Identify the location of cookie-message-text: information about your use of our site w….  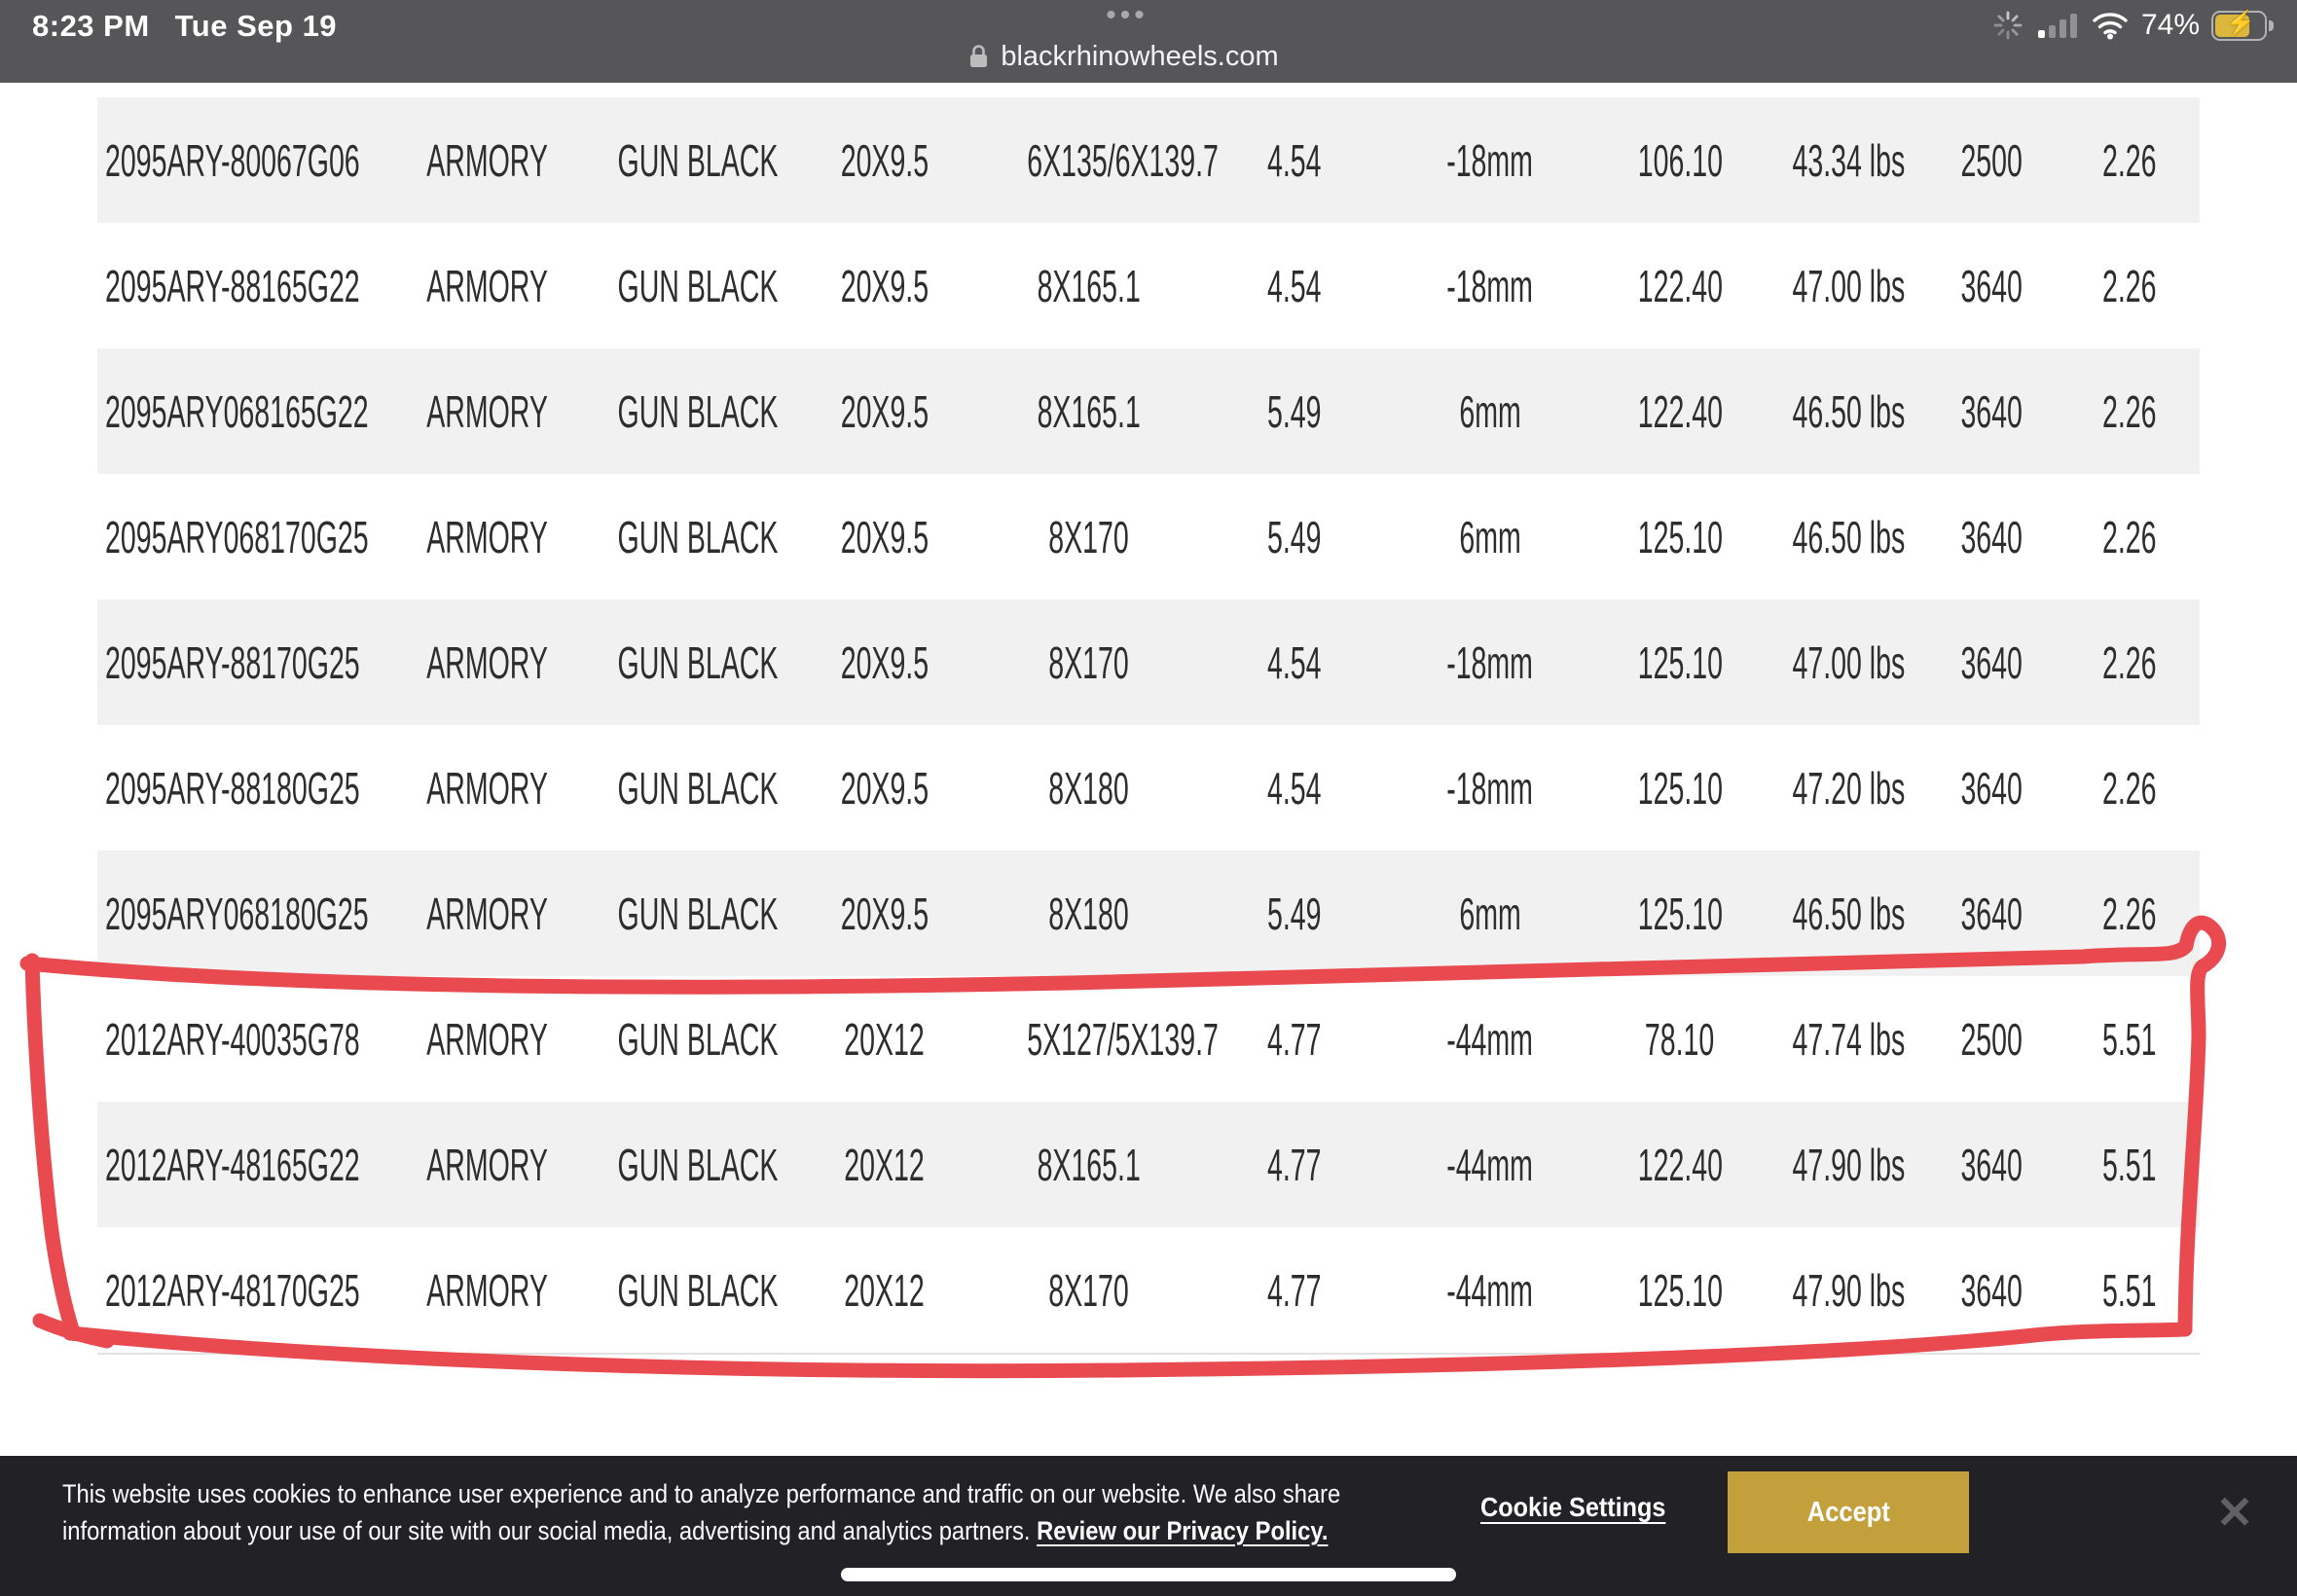
(550, 1530).